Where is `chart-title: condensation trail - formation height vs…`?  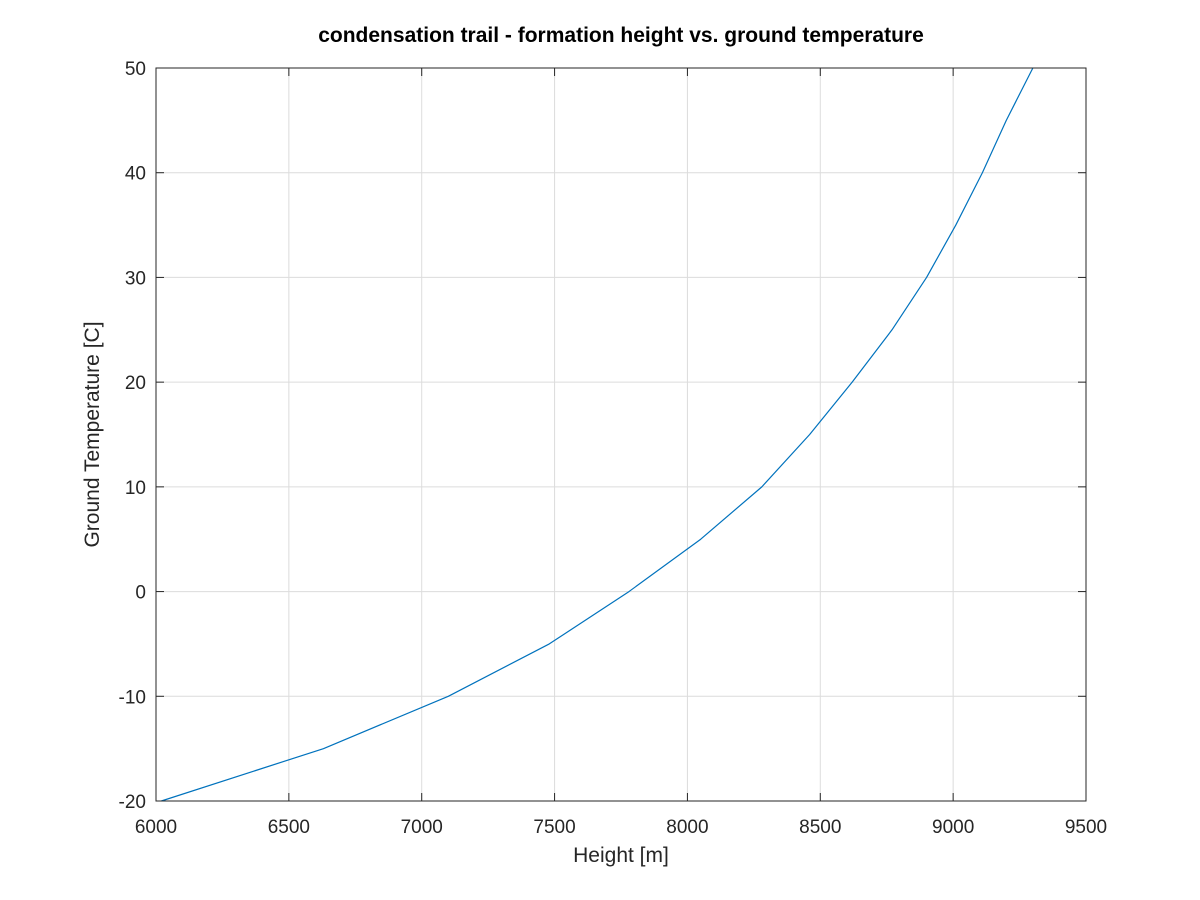
chart-title: condensation trail - formation height vs… is located at coordinates (621, 35).